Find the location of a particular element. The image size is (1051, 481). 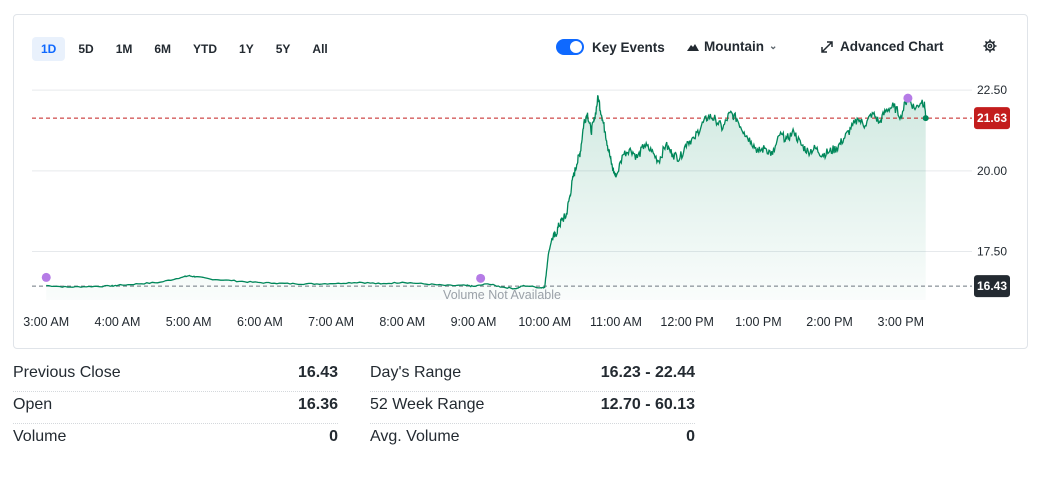

chart-type-label: Mountain is located at coordinates (734, 46).